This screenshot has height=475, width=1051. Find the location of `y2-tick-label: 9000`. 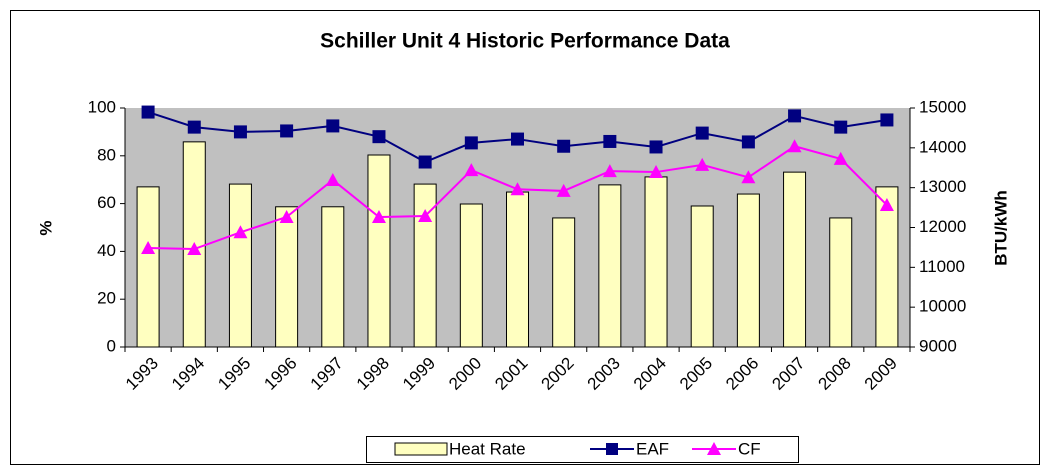

y2-tick-label: 9000 is located at coordinates (938, 345).